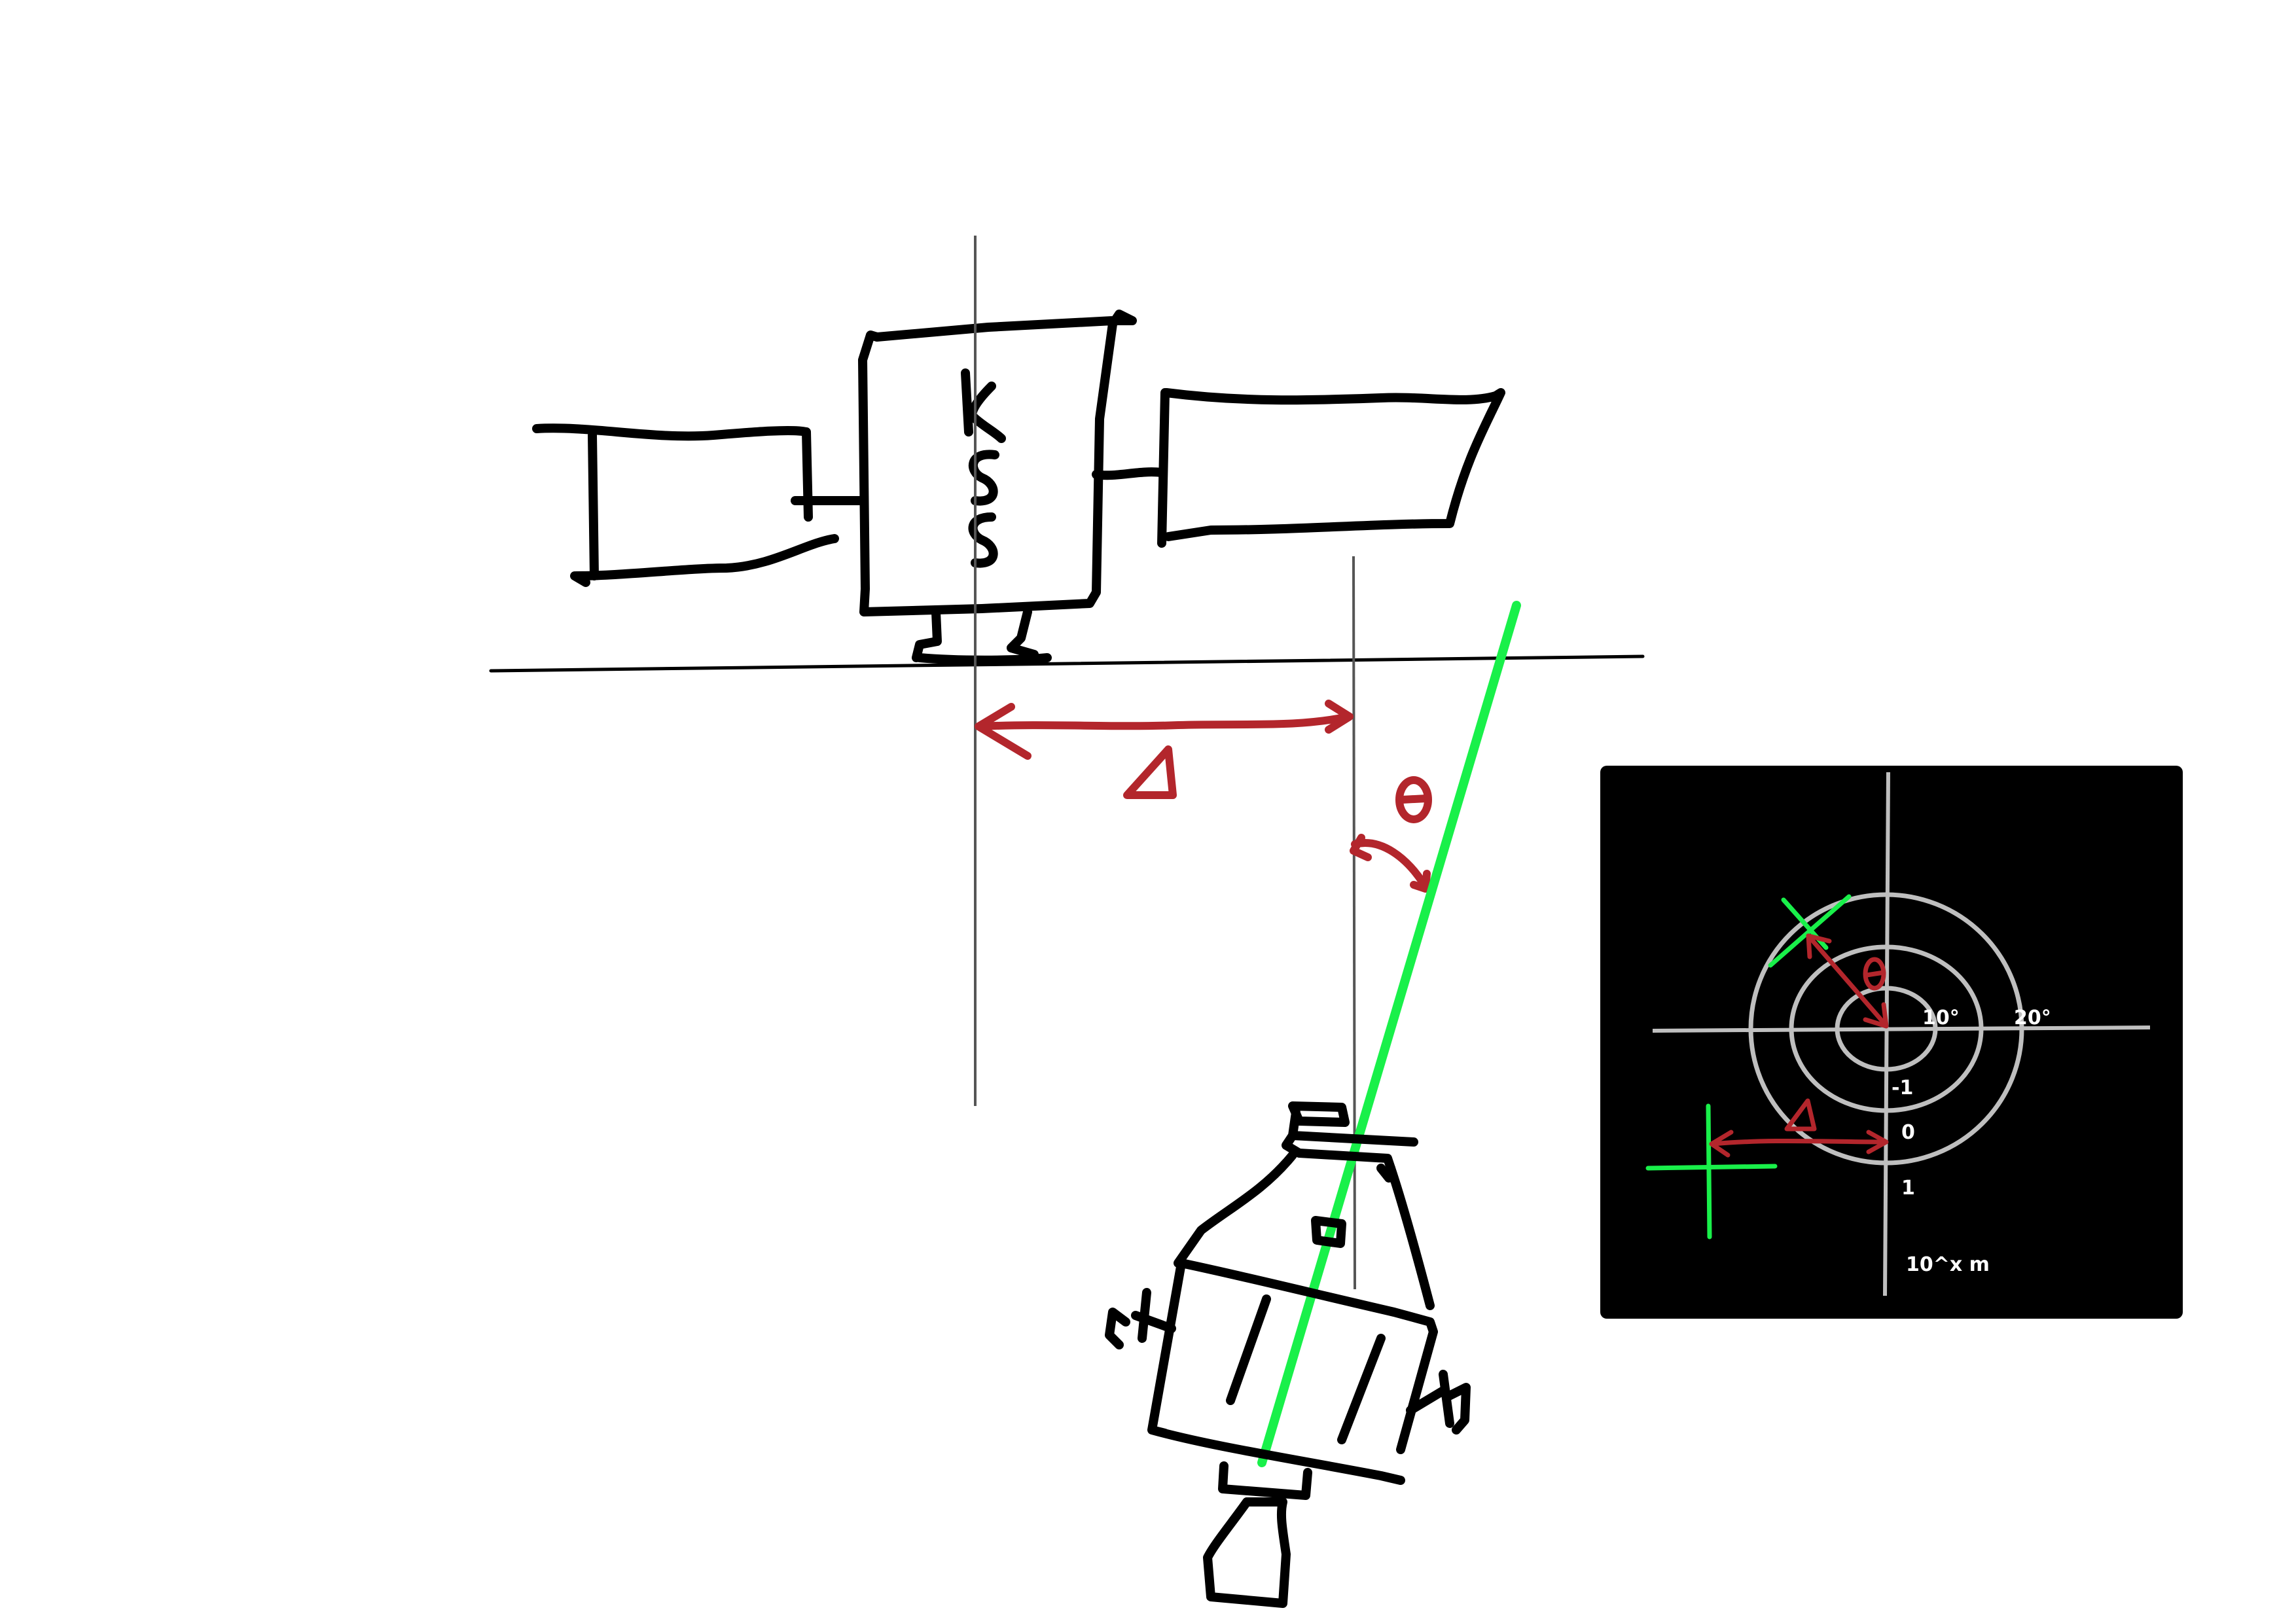 The height and width of the screenshot is (1623, 2296). I want to click on inset-distance-unit: 10^x m, so click(1948, 1264).